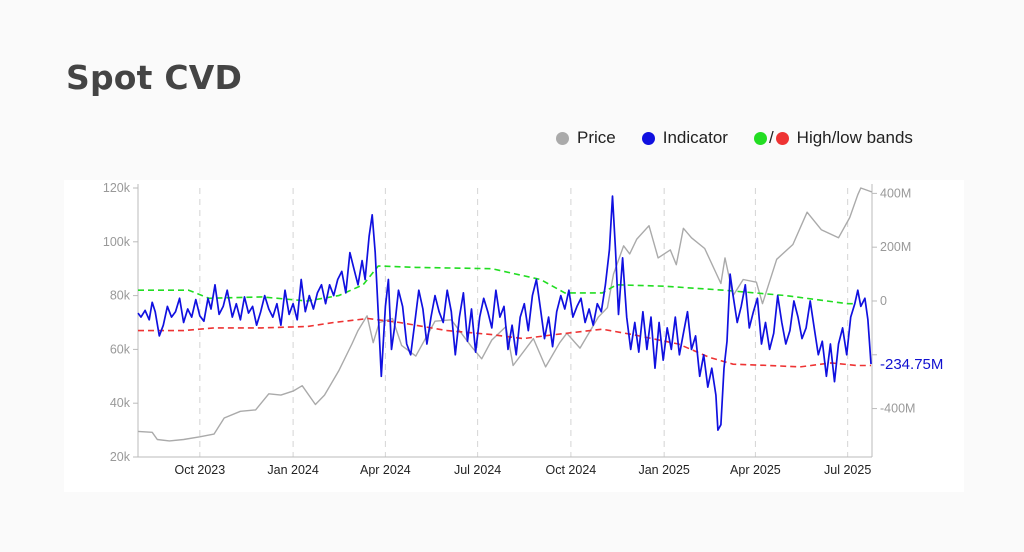 This screenshot has width=1024, height=552. I want to click on left-tick-label: 120k, so click(117, 188).